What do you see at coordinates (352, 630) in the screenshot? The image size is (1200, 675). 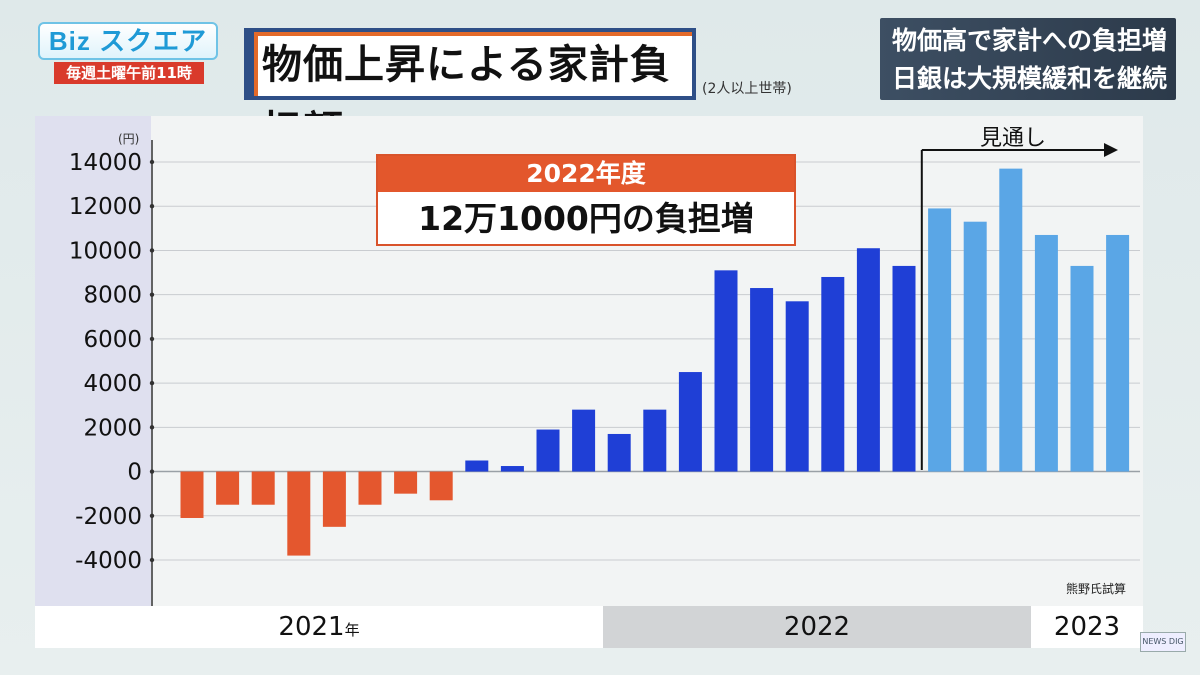 I see `year-suffix-2021: 年` at bounding box center [352, 630].